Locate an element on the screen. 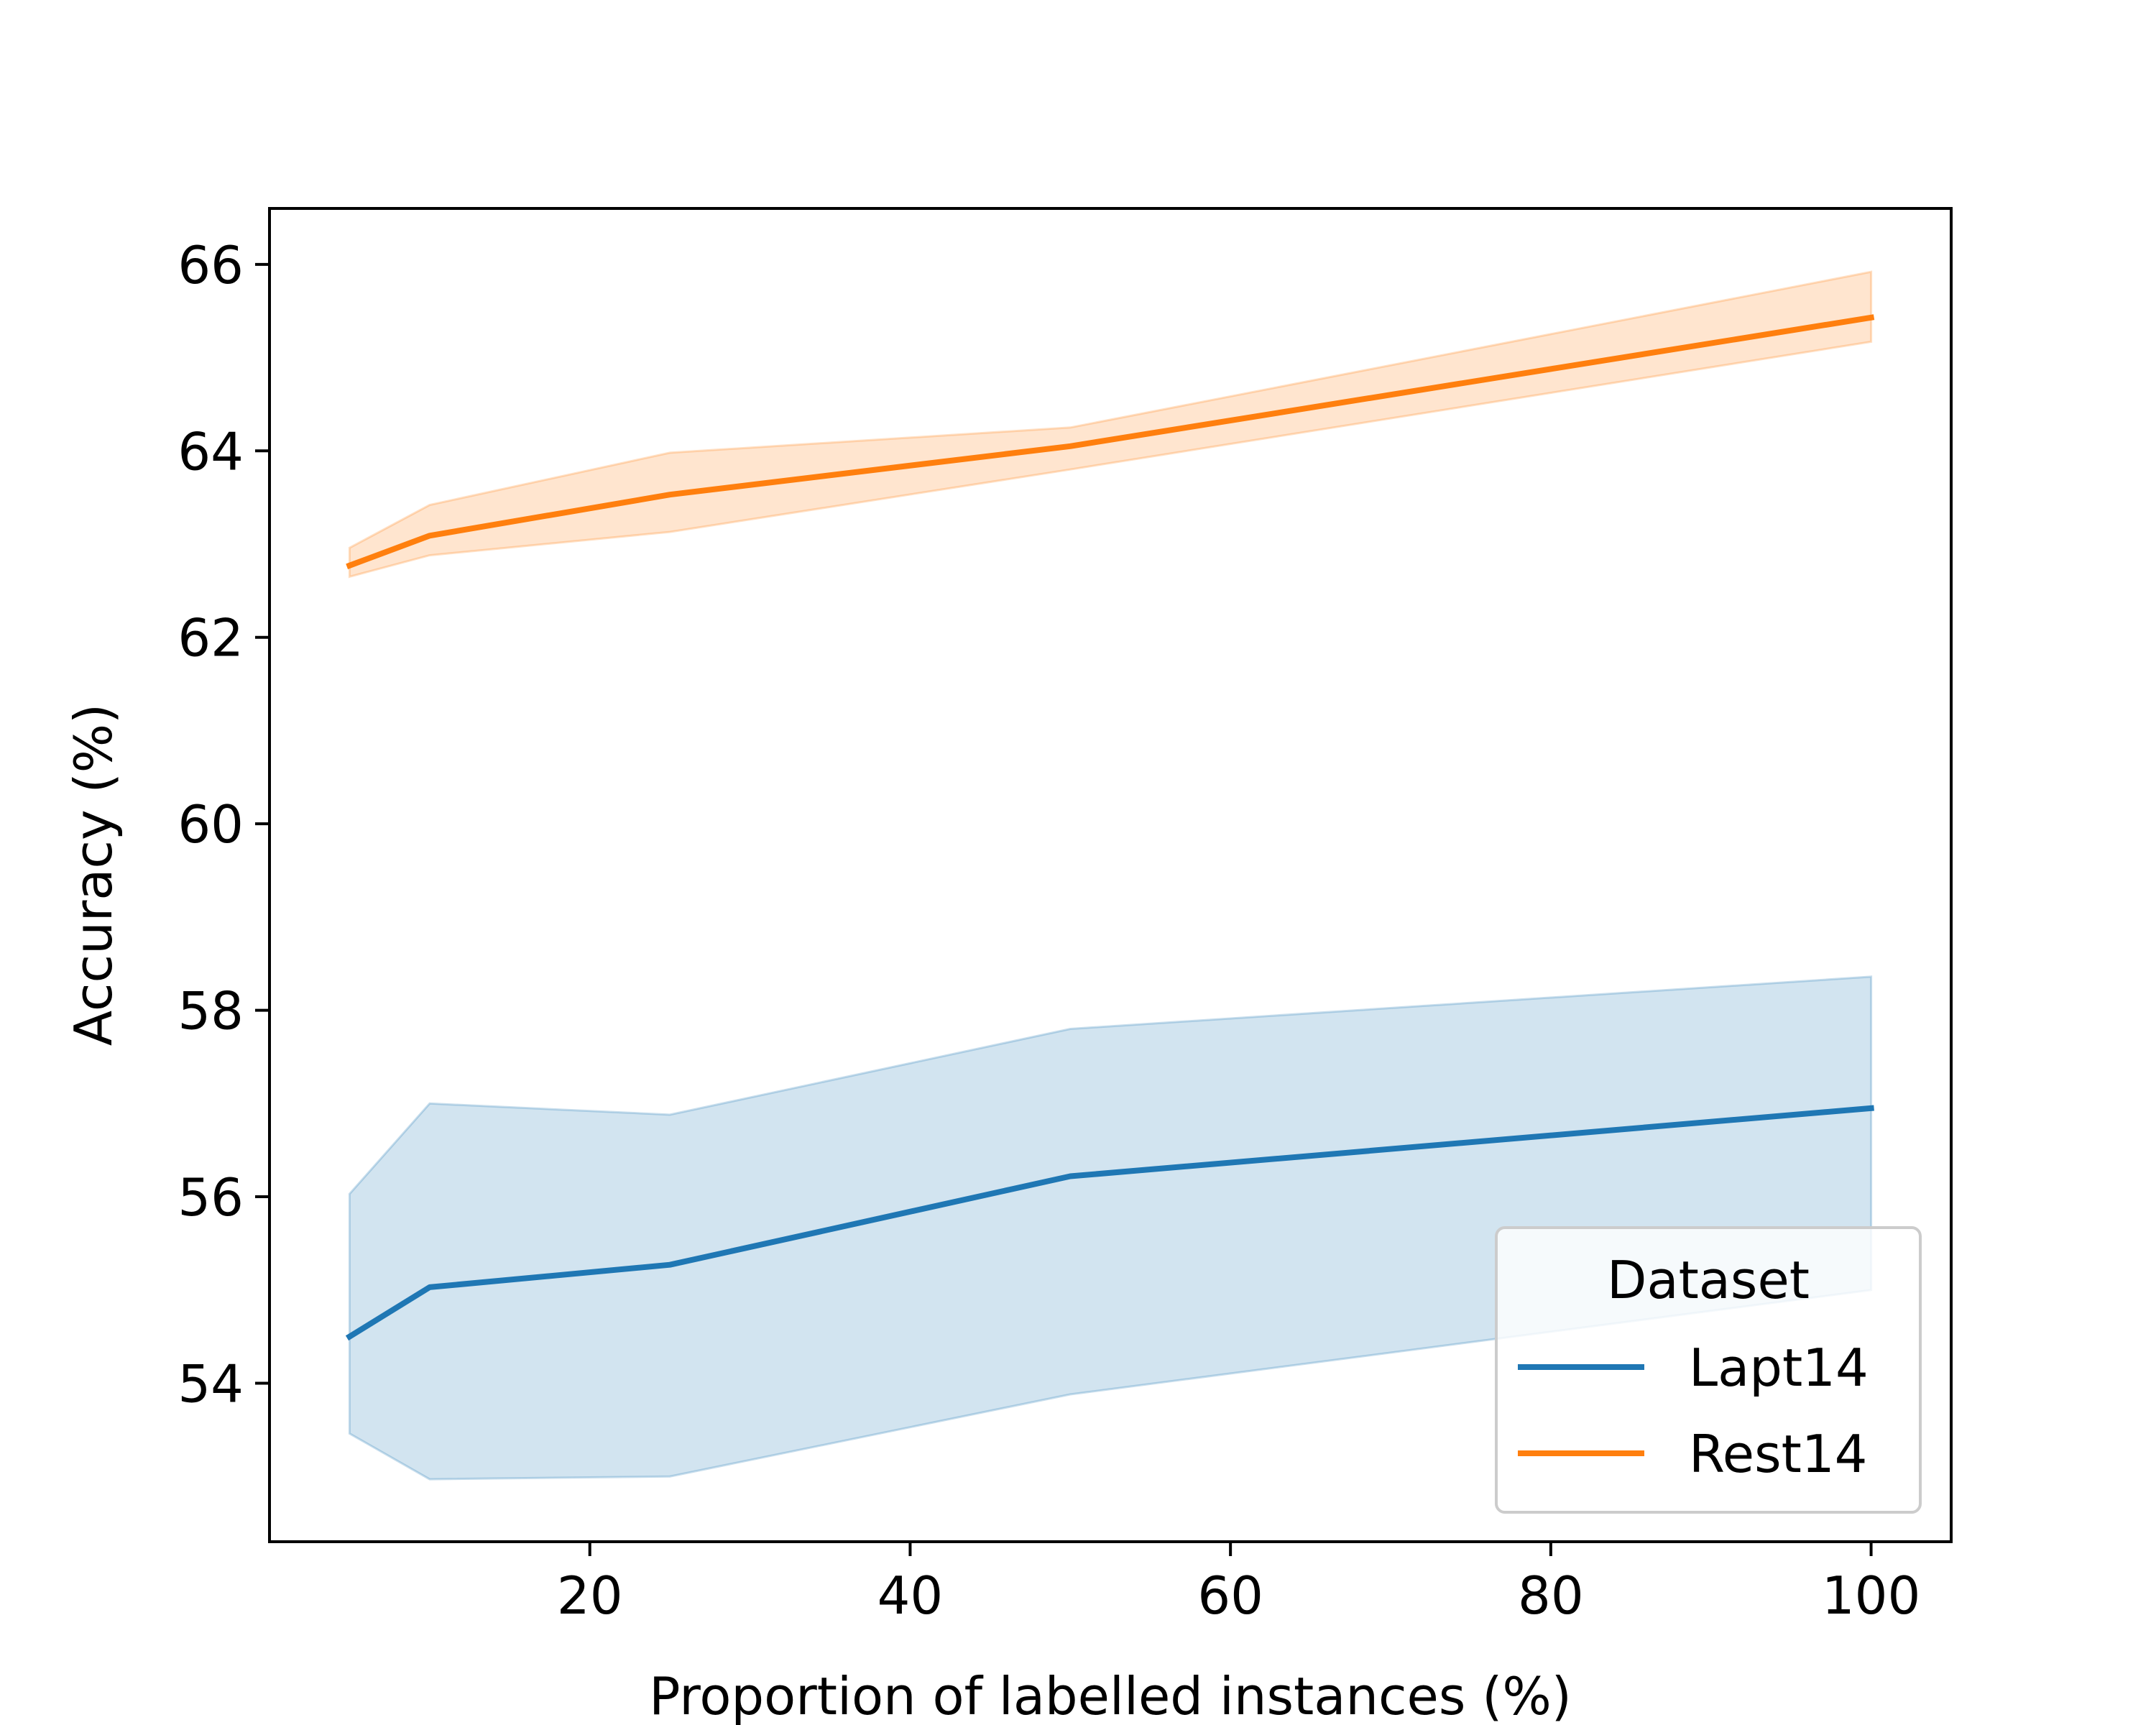  band-rest14 is located at coordinates (1110, 424).